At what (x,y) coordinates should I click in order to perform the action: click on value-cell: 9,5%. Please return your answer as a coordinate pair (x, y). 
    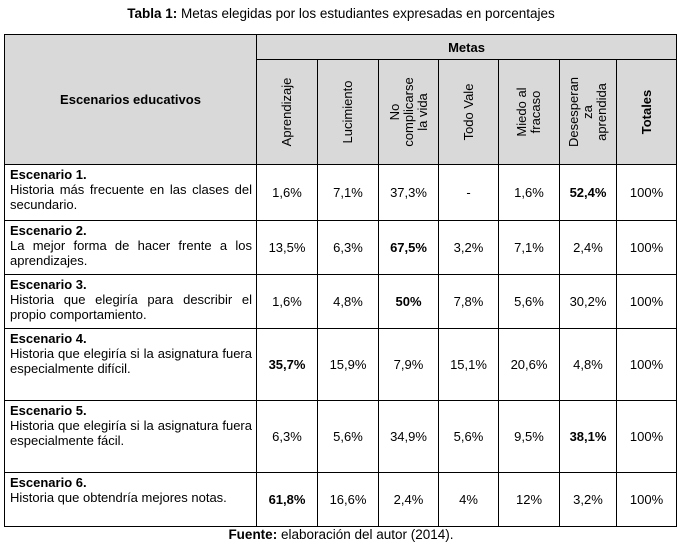
    Looking at the image, I should click on (529, 436).